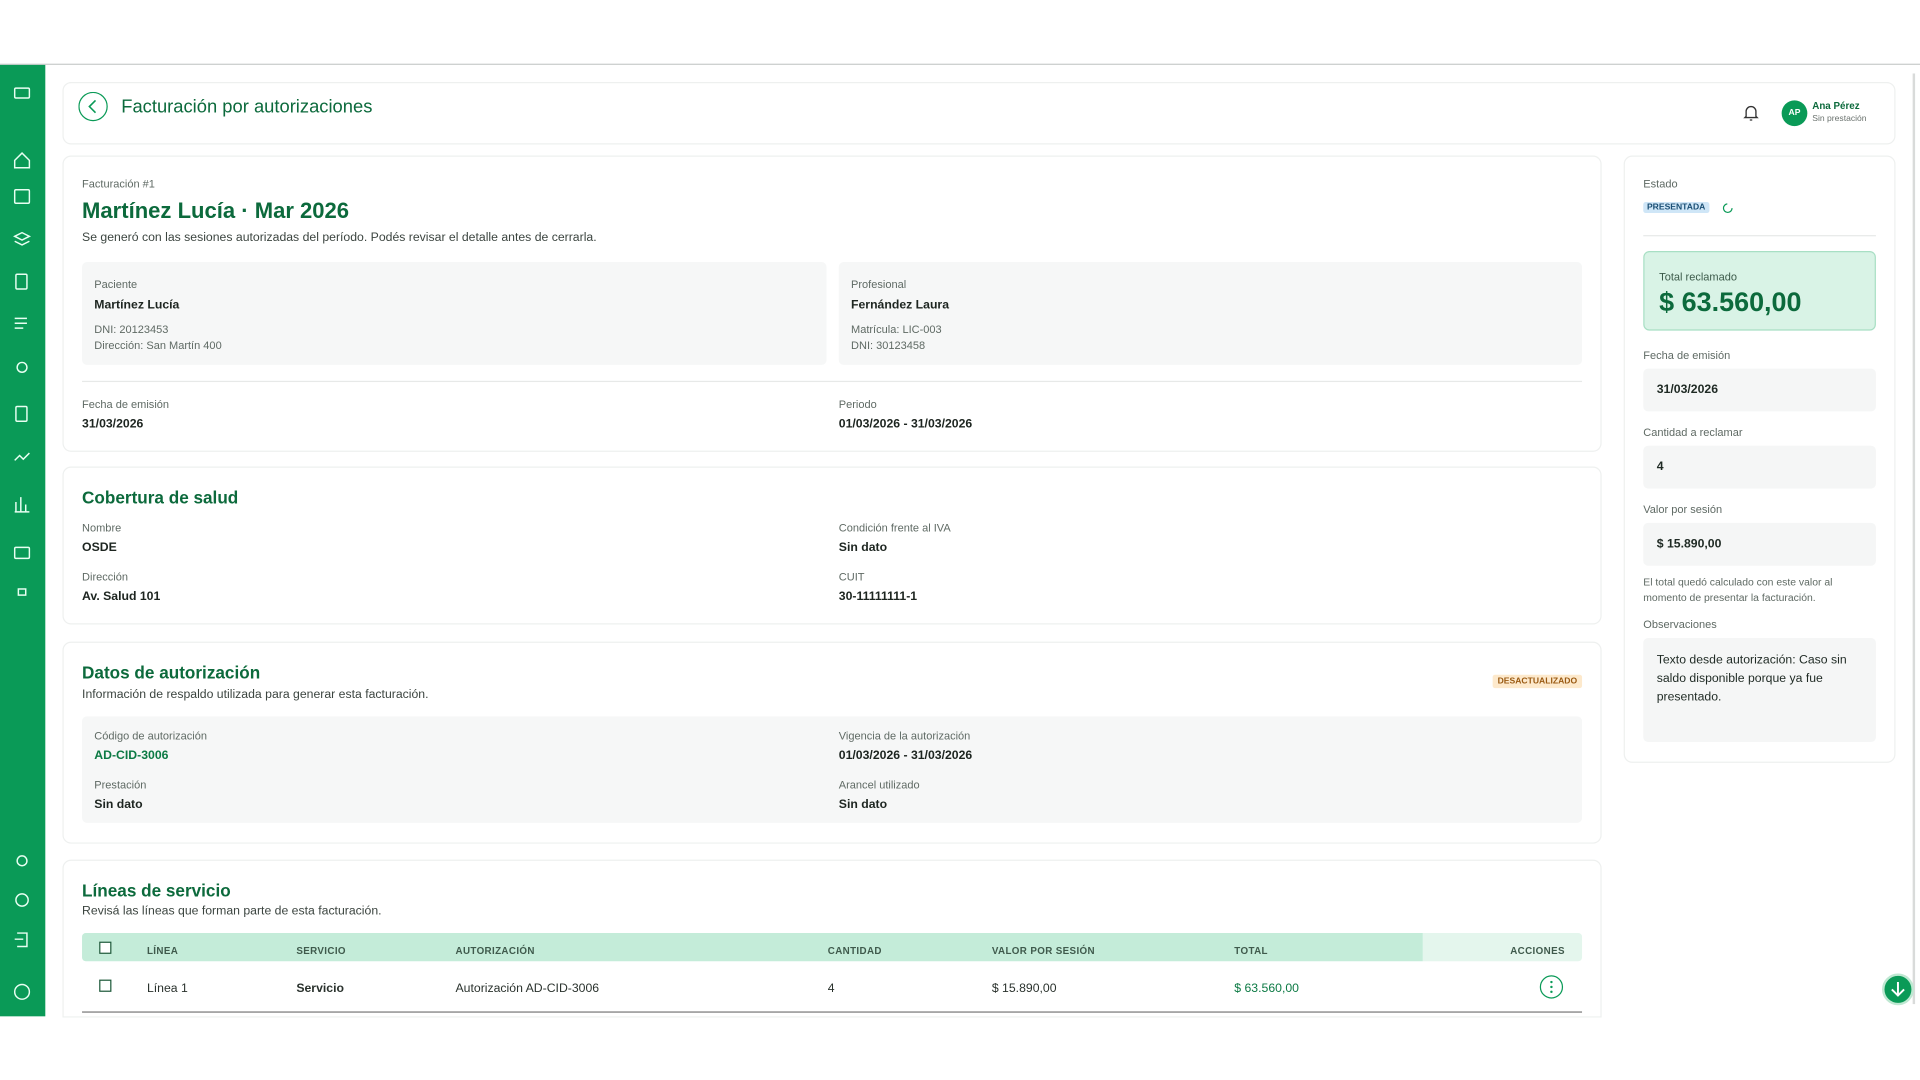 The image size is (1920, 1080). What do you see at coordinates (495, 951) in the screenshot?
I see `column-header: AUTORIZACIÓN` at bounding box center [495, 951].